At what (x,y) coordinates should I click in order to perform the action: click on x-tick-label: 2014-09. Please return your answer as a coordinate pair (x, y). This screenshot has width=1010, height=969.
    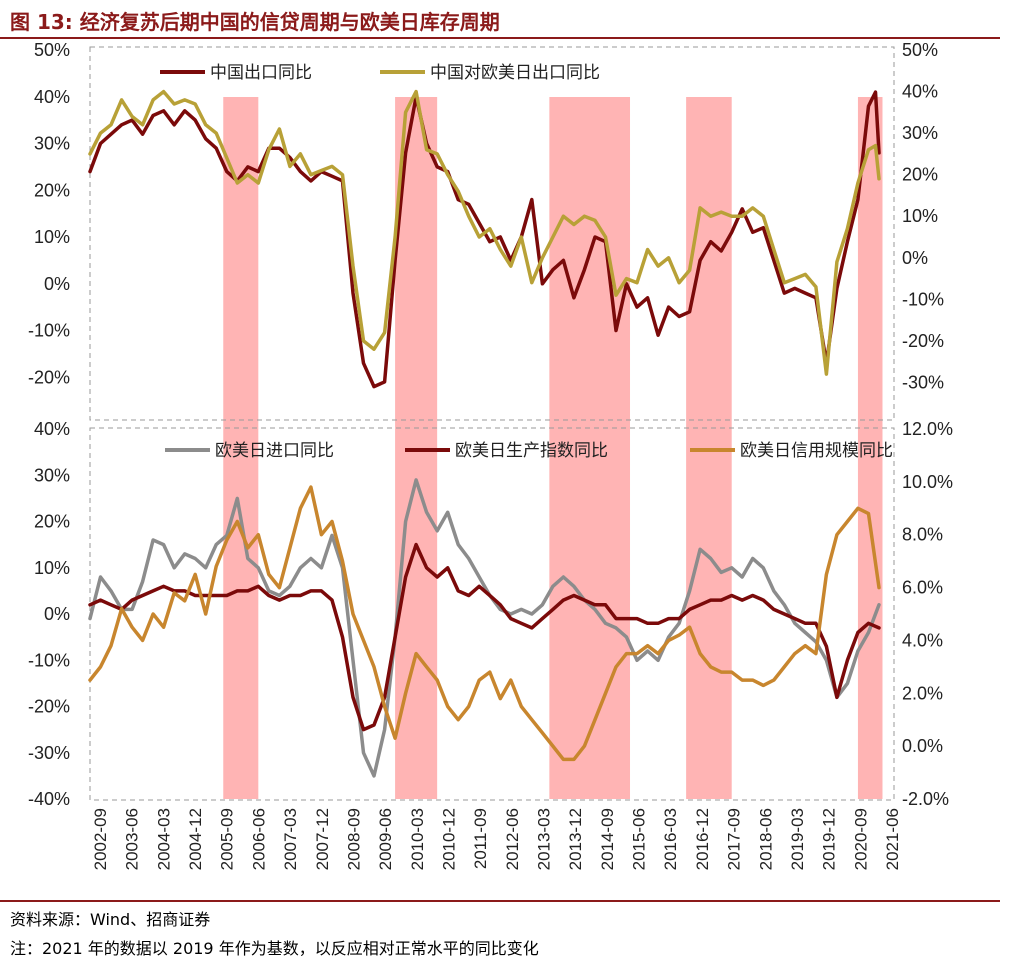
    Looking at the image, I should click on (607, 839).